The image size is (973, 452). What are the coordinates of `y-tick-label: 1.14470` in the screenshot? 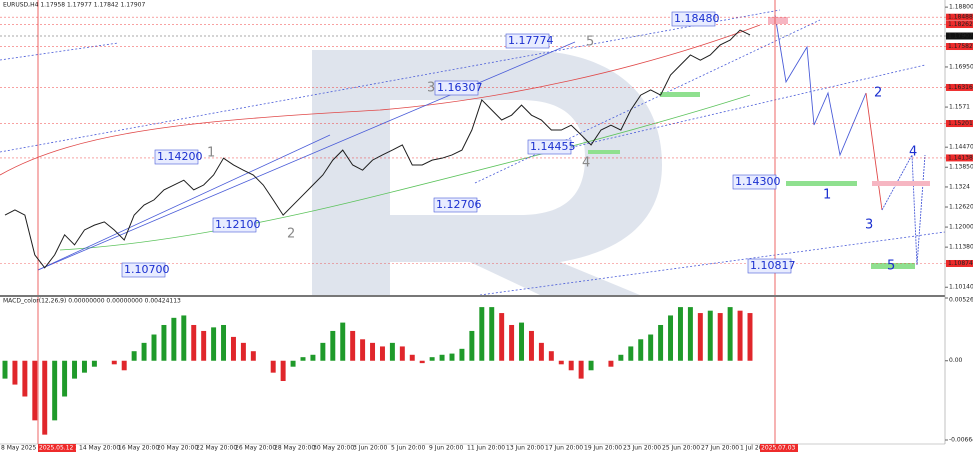 It's located at (961, 147).